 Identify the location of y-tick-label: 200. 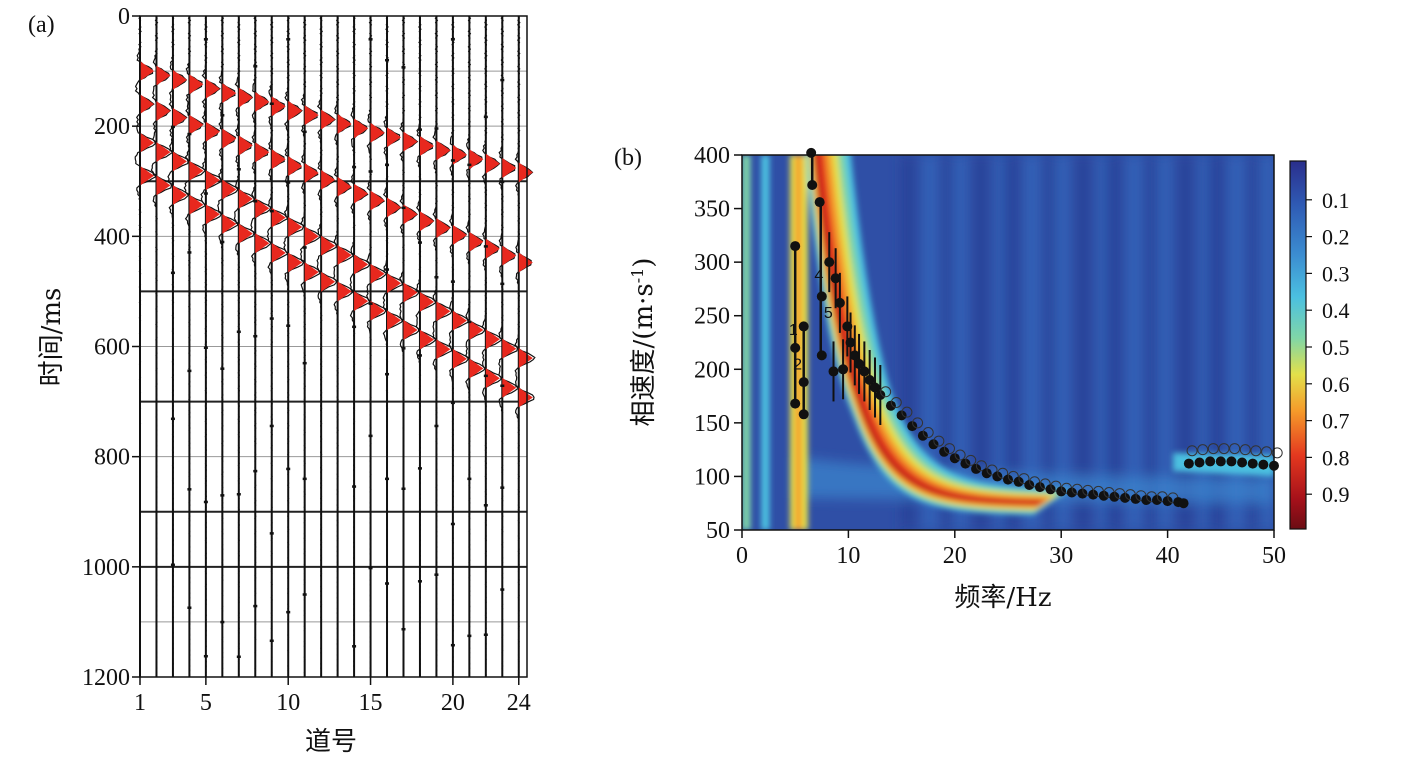
(712, 370).